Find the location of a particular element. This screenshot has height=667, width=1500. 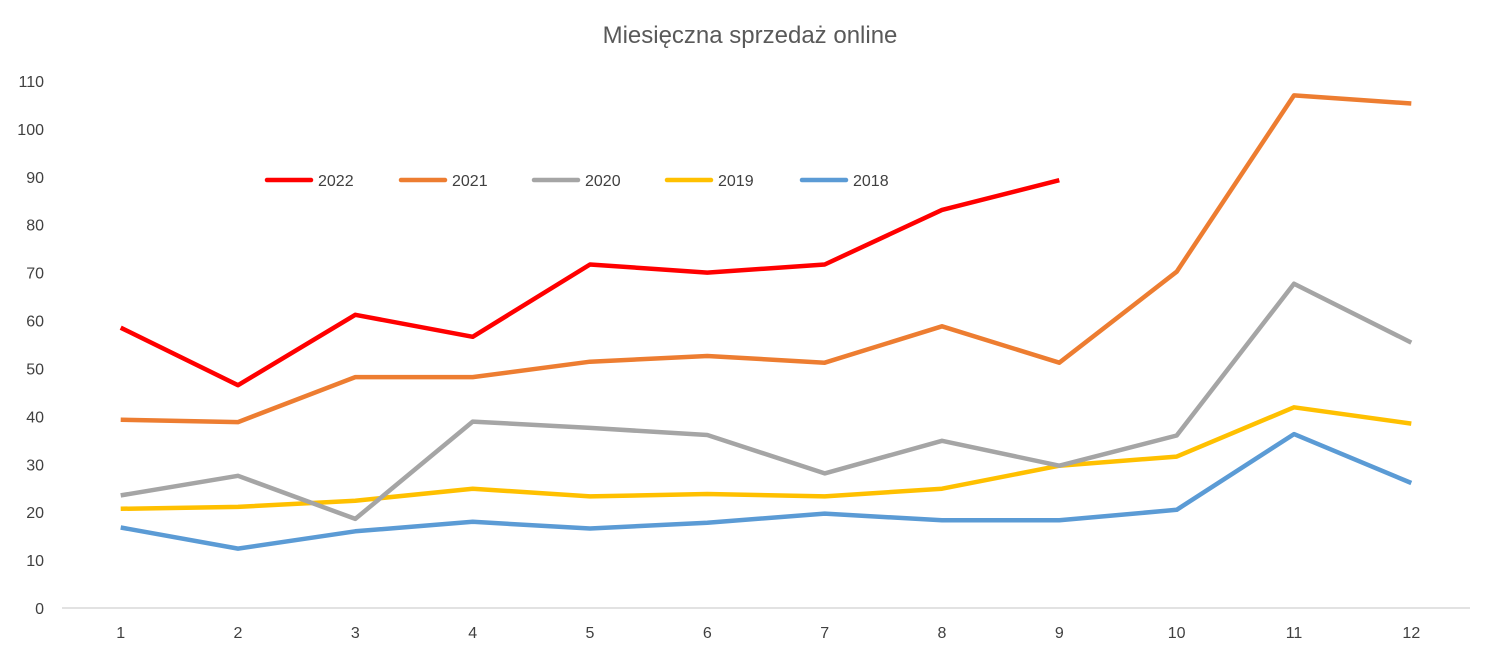

y-tick-label: 50 is located at coordinates (35, 369).